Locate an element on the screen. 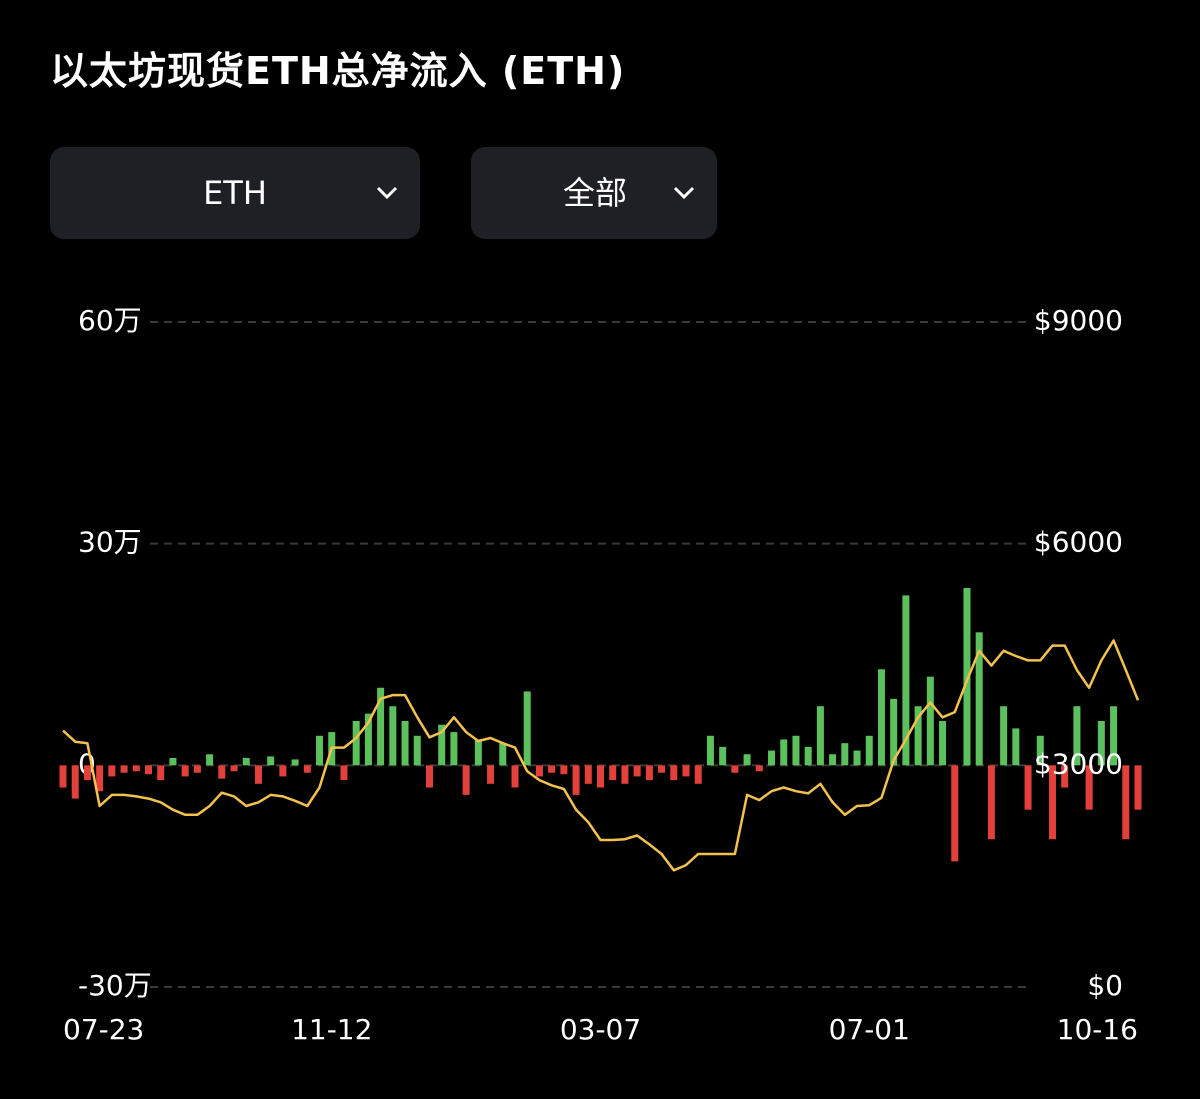 This screenshot has width=1200, height=1099. y2-tick-label: $3000 is located at coordinates (1078, 763).